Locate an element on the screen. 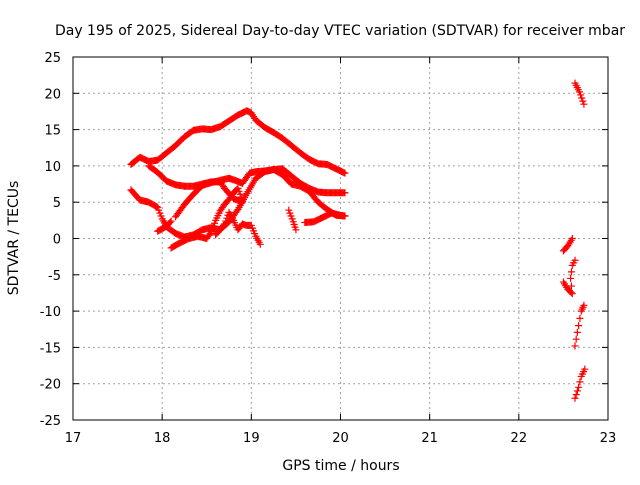  y-axis-title: SDTVAR / TECUs is located at coordinates (14, 238).